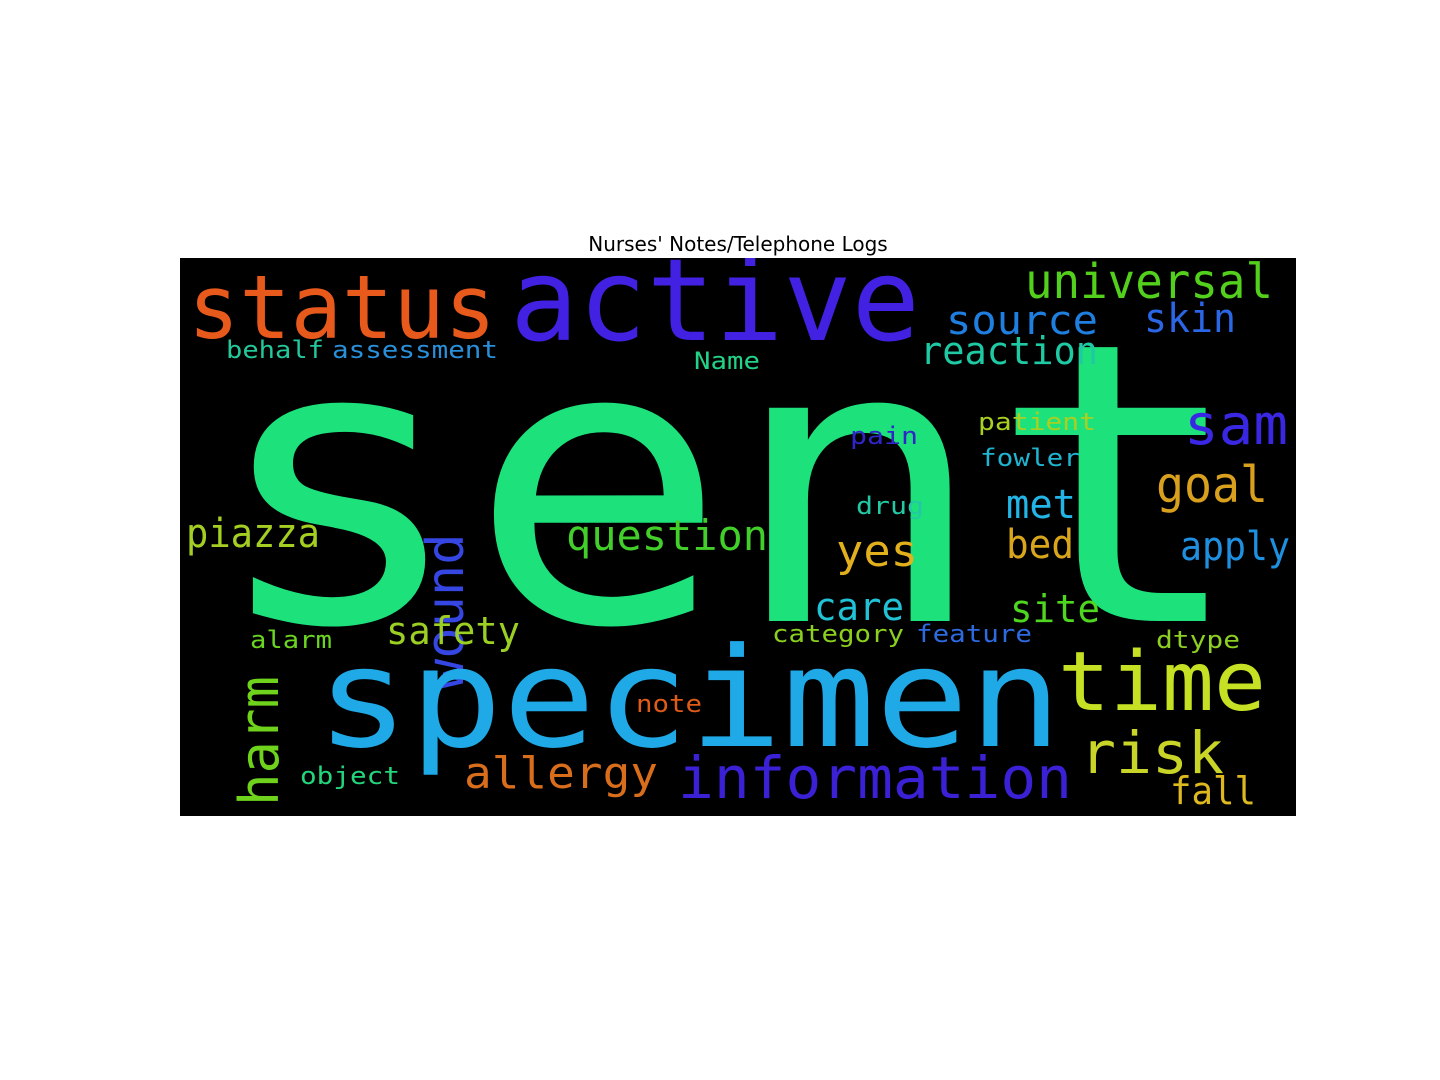  What do you see at coordinates (275, 350) in the screenshot?
I see `word-behalf: behalf` at bounding box center [275, 350].